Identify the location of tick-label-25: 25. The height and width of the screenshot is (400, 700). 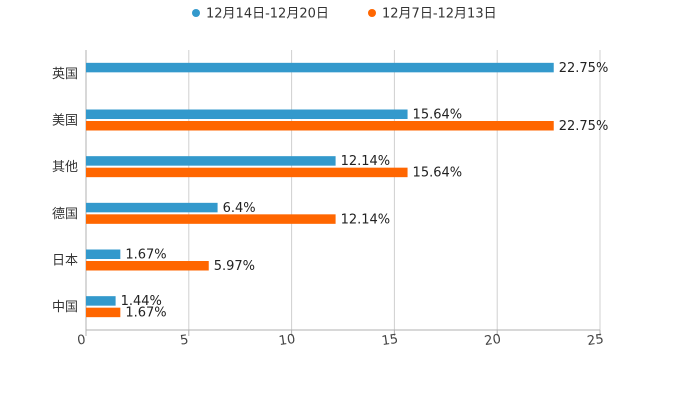
(595, 340).